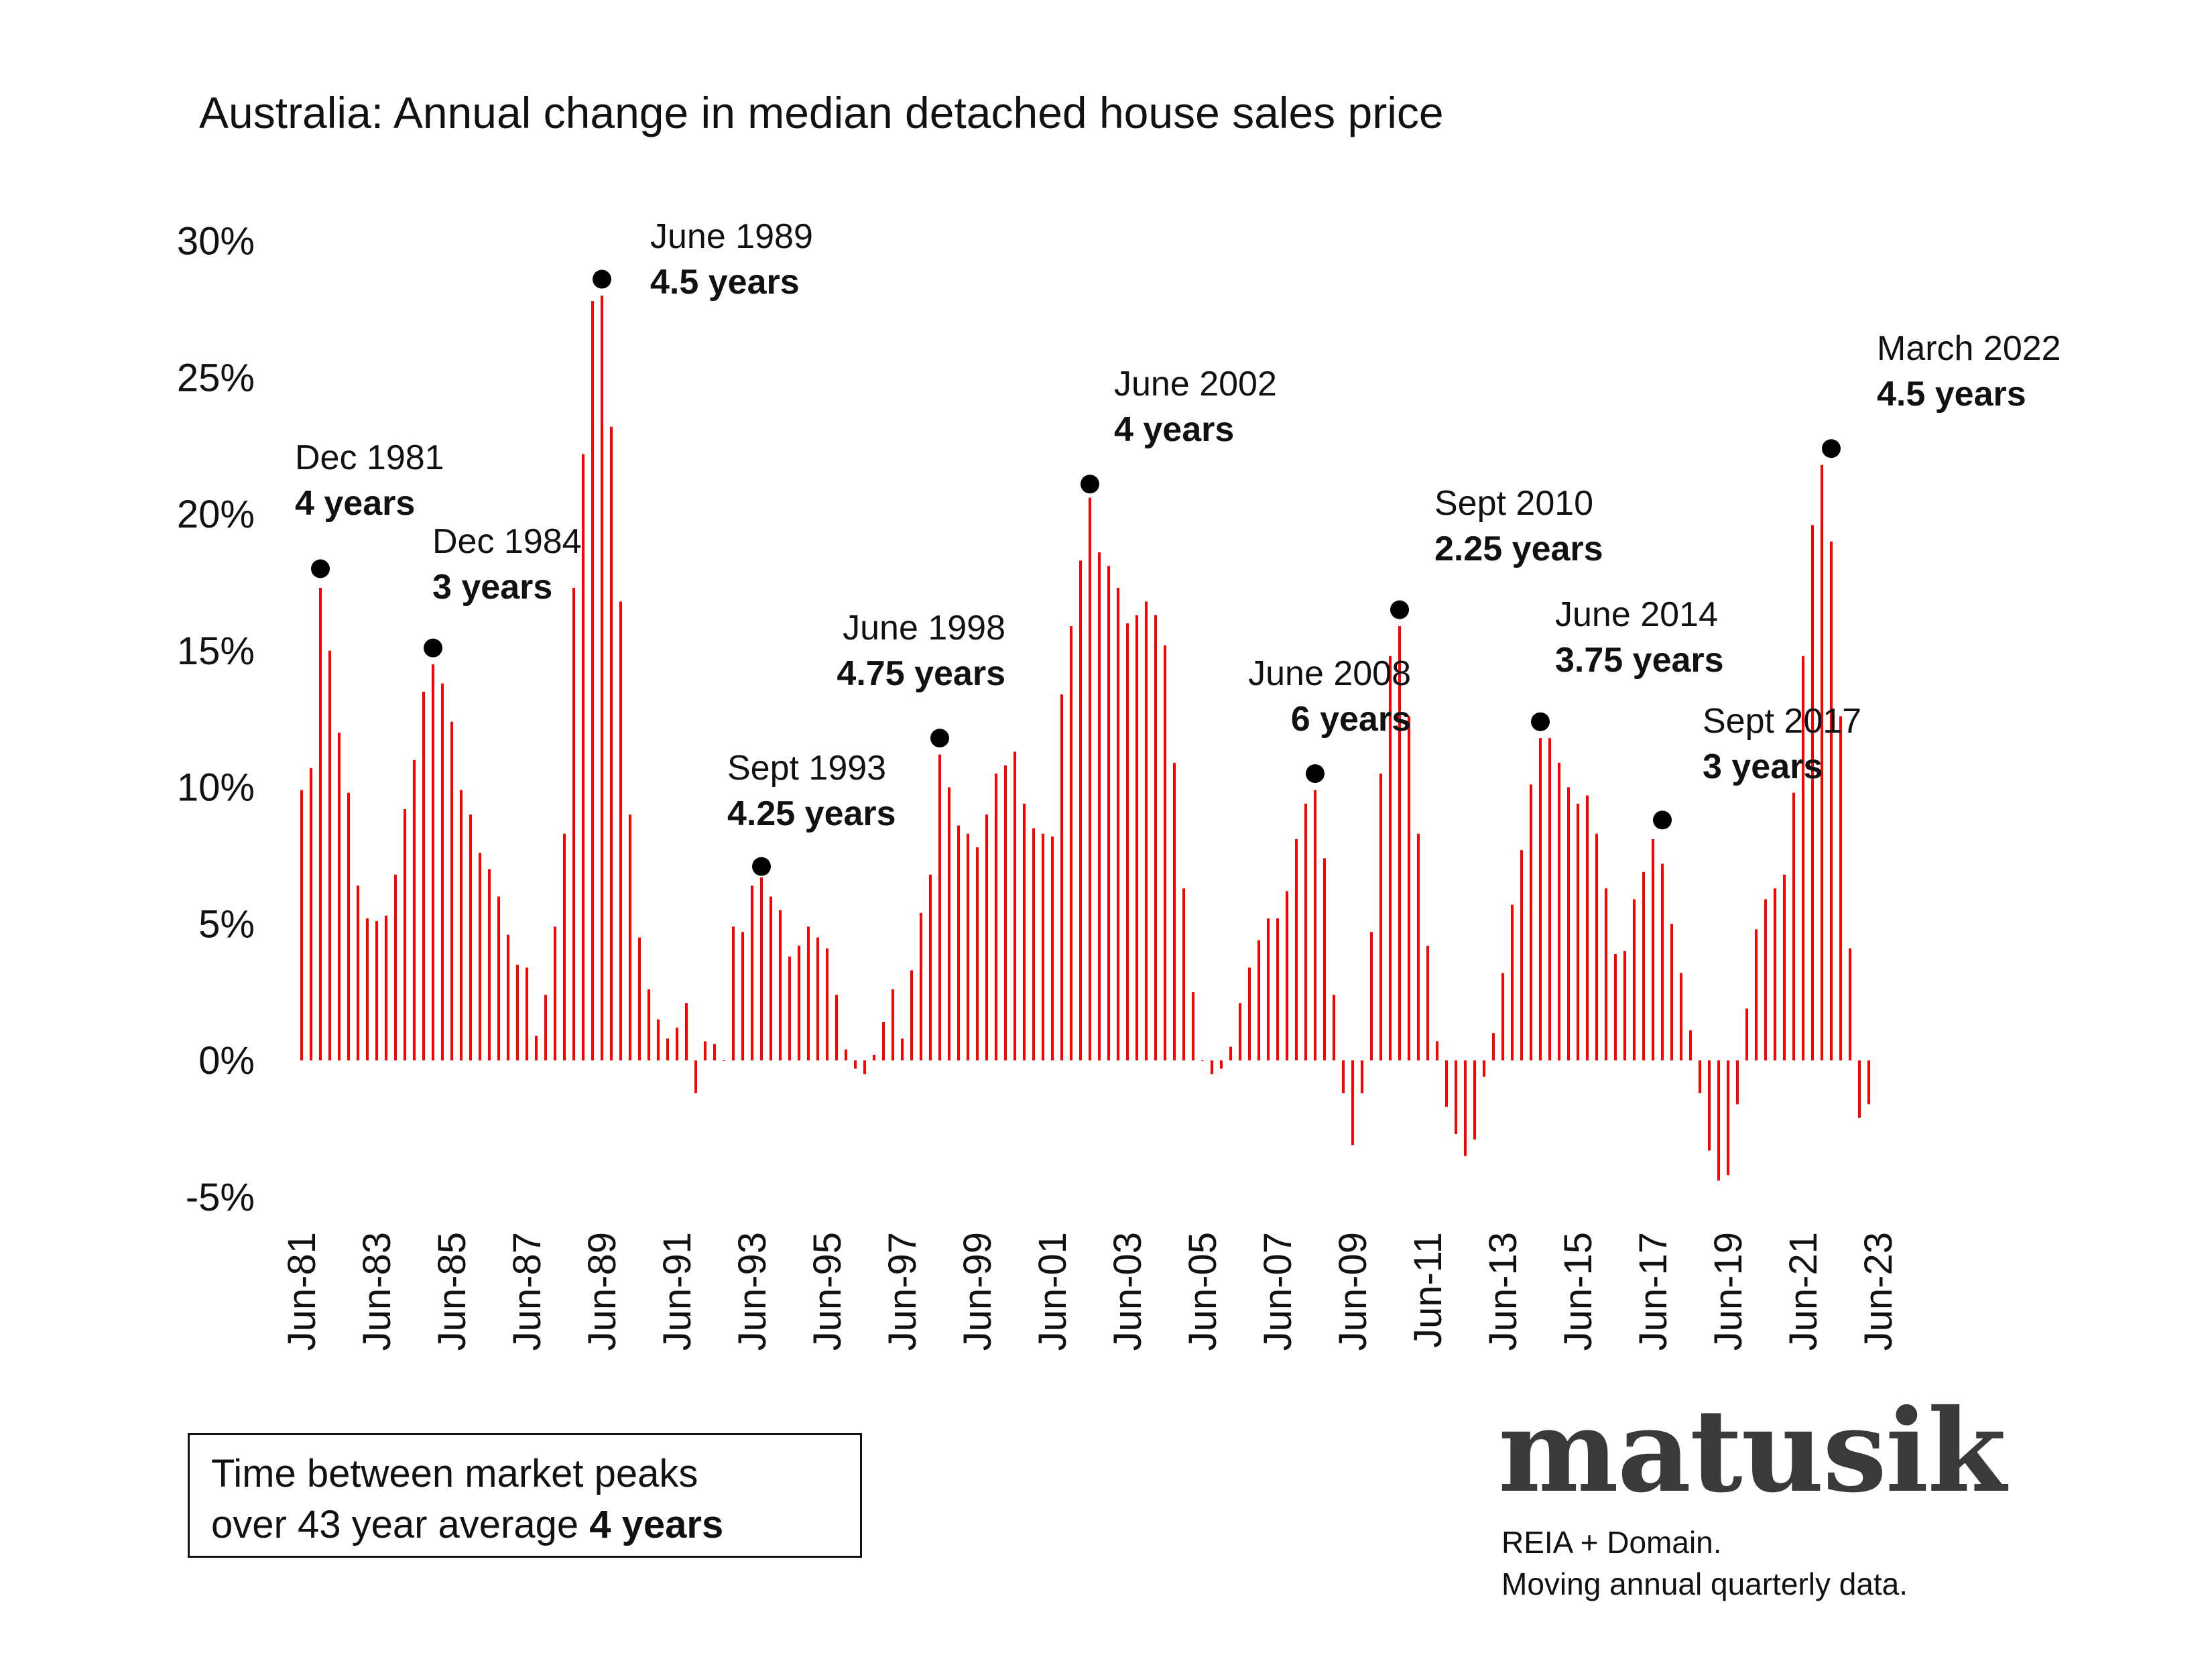 The width and height of the screenshot is (2212, 1659). Describe the element at coordinates (1578, 1291) in the screenshot. I see `x-tick-label: Jun-15` at that location.